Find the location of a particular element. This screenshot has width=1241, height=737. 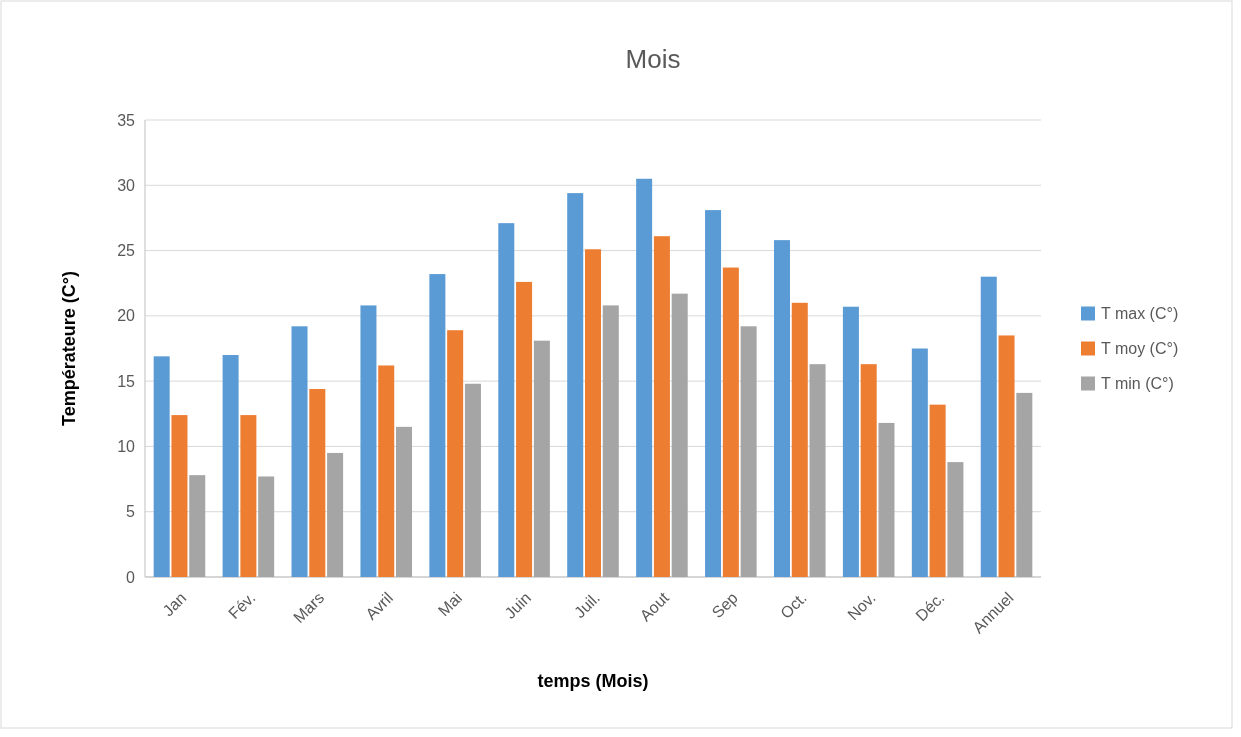

y-axis-title: Températeure (C°) is located at coordinates (69, 348).